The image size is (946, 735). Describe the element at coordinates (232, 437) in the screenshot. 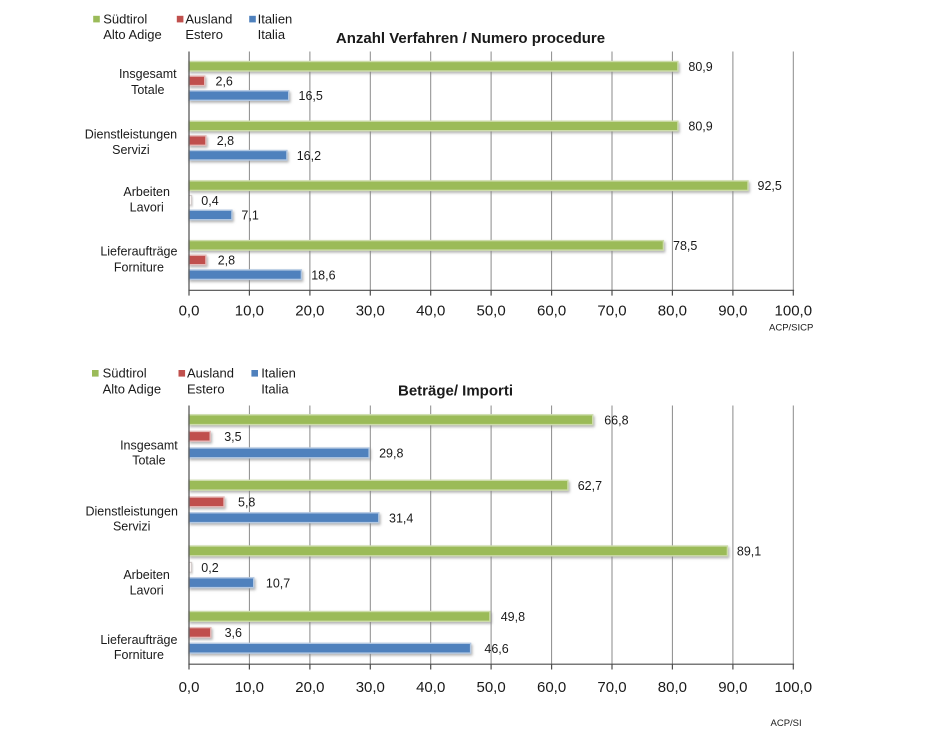

I see `svg-text: 3,5` at that location.